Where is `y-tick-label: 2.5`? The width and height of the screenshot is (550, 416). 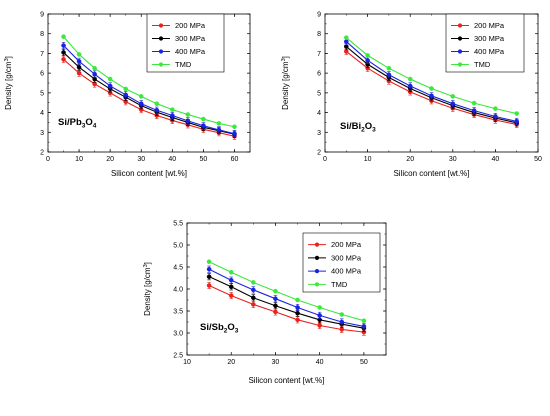
y-tick-label: 2.5 is located at coordinates (178, 356).